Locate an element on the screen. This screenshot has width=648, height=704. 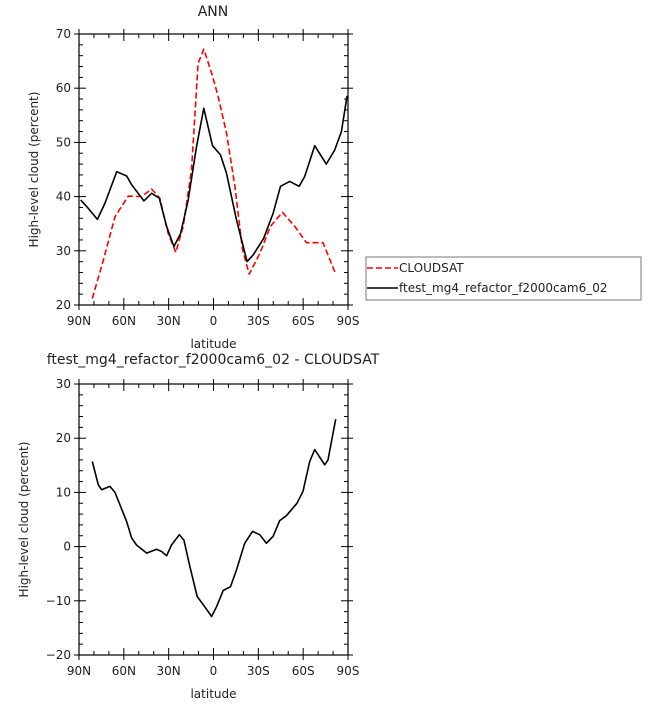
legend-box is located at coordinates (503, 278).